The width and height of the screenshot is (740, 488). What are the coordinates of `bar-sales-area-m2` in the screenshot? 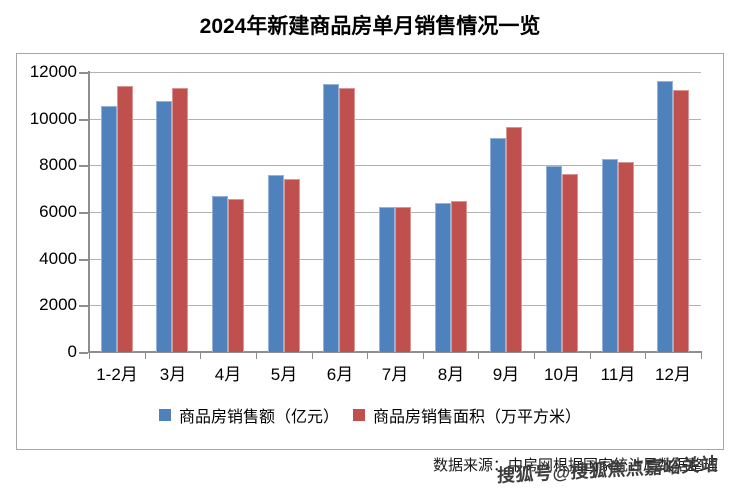 It's located at (236, 275).